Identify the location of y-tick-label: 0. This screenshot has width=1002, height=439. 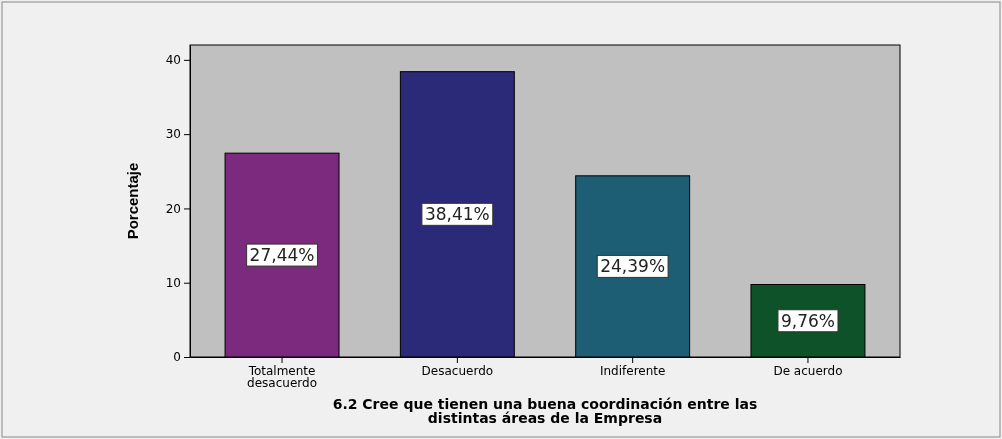
(177, 357).